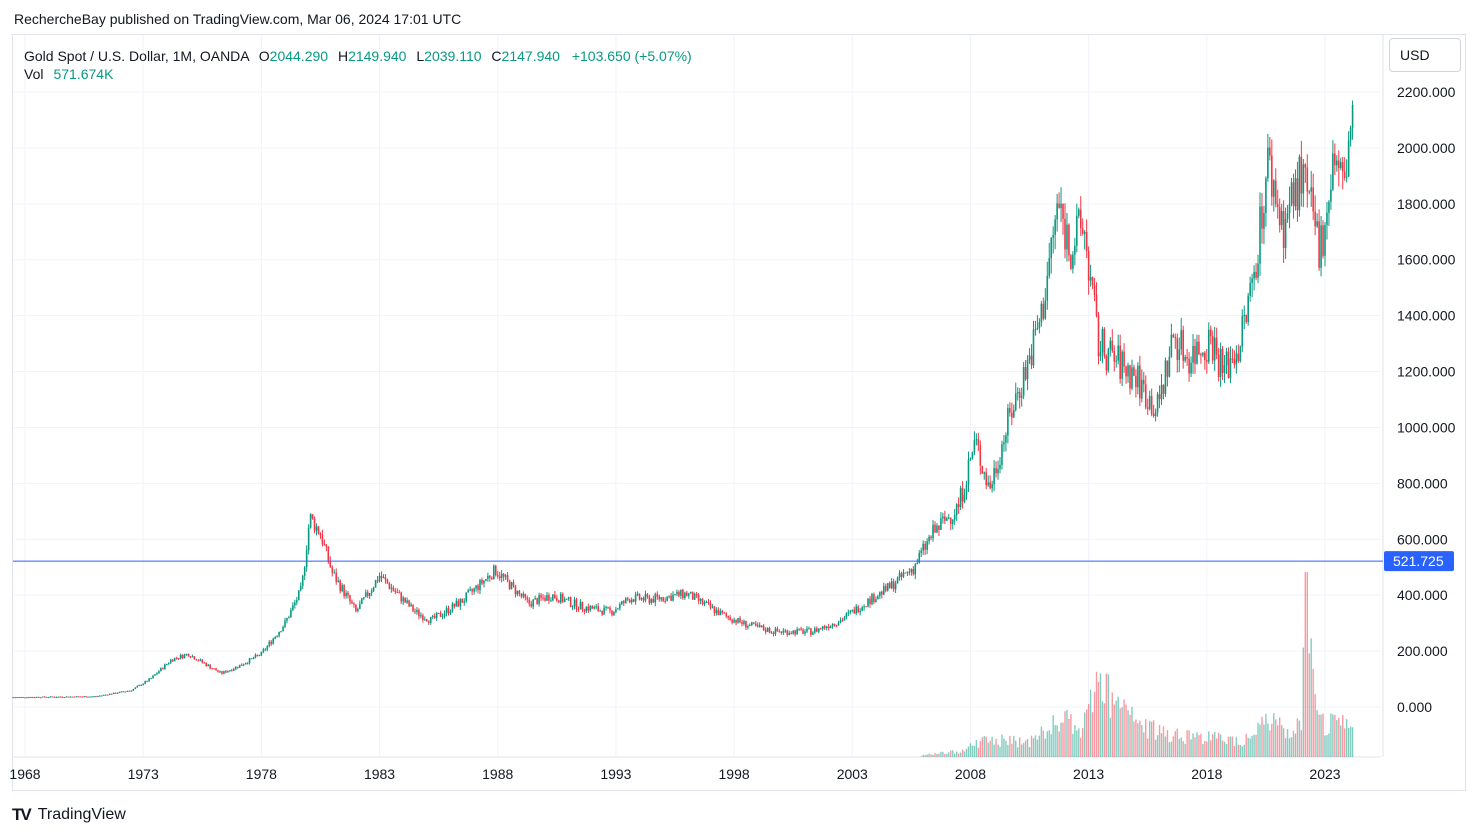 The image size is (1479, 836). I want to click on x-tick-label: 2023, so click(1324, 774).